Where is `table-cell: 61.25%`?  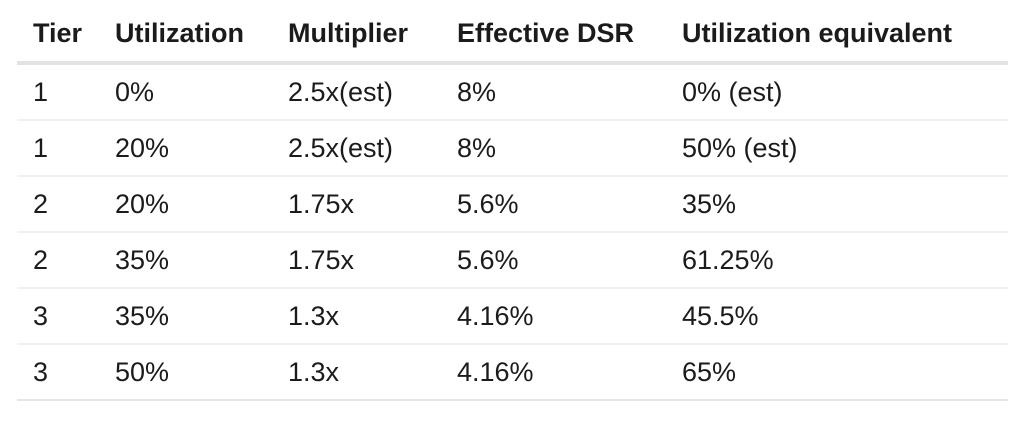
table-cell: 61.25% is located at coordinates (837, 260).